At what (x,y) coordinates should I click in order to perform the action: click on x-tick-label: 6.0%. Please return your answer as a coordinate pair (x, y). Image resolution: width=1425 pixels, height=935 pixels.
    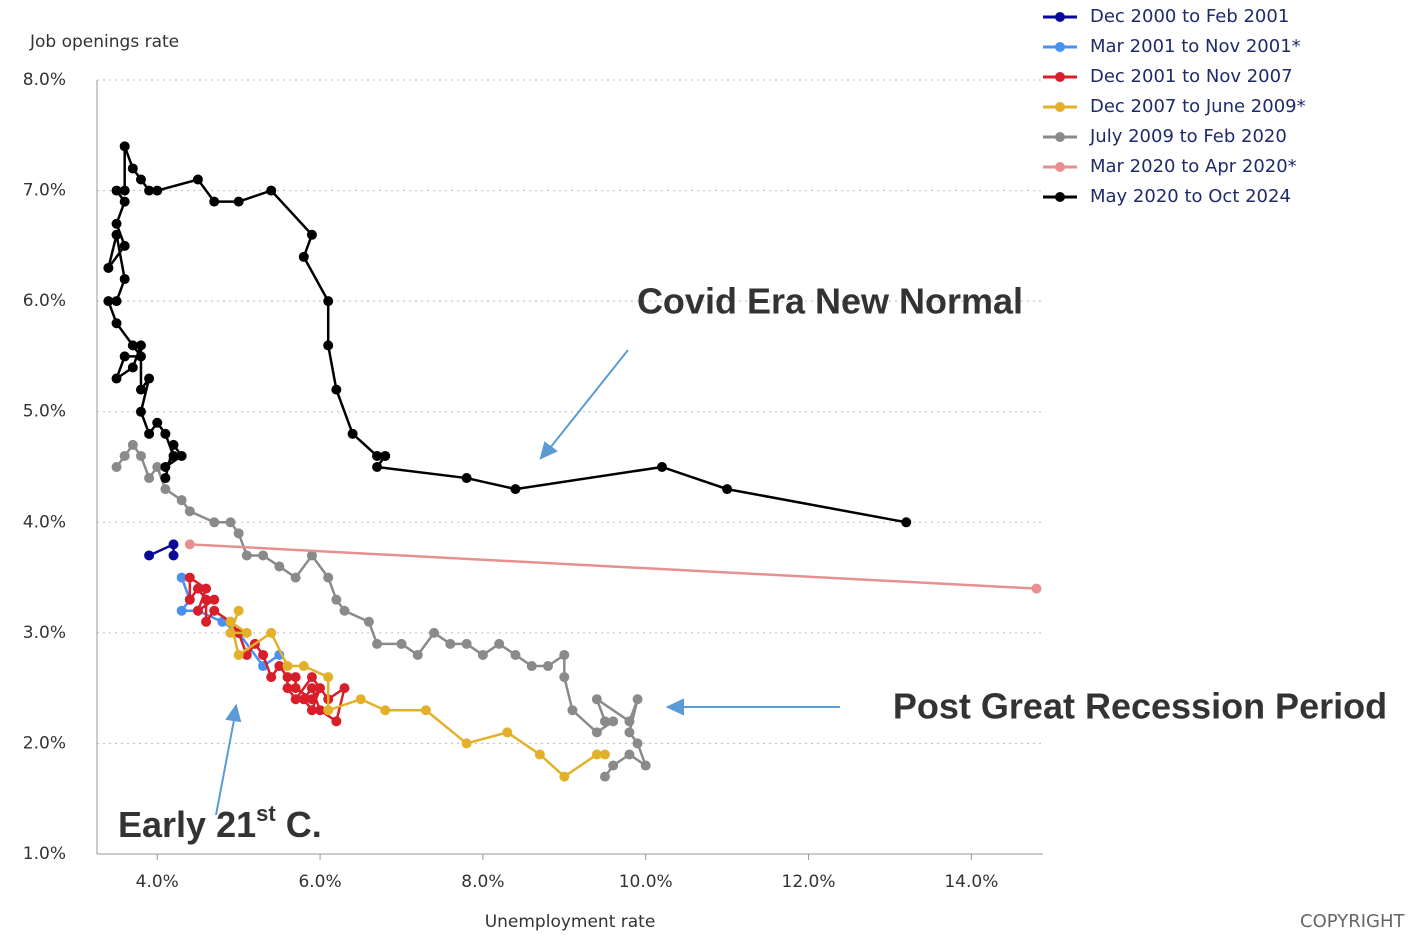
    Looking at the image, I should click on (319, 882).